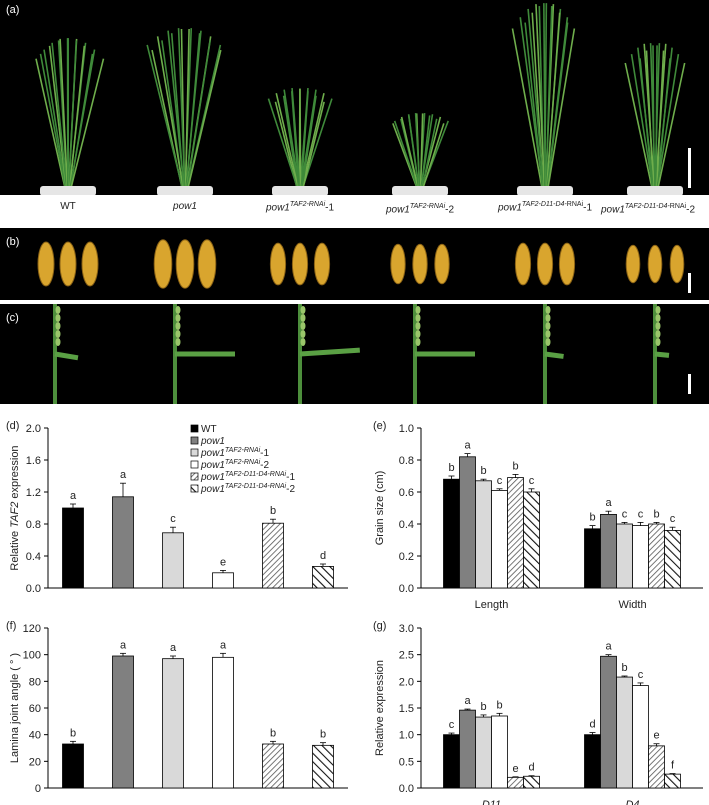 The height and width of the screenshot is (805, 709). Describe the element at coordinates (13, 426) in the screenshot. I see `panel-label-d: (d)` at that location.